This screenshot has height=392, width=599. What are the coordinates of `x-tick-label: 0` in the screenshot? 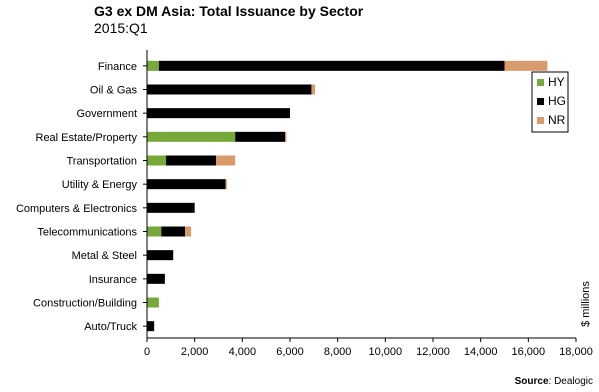 It's located at (147, 352).